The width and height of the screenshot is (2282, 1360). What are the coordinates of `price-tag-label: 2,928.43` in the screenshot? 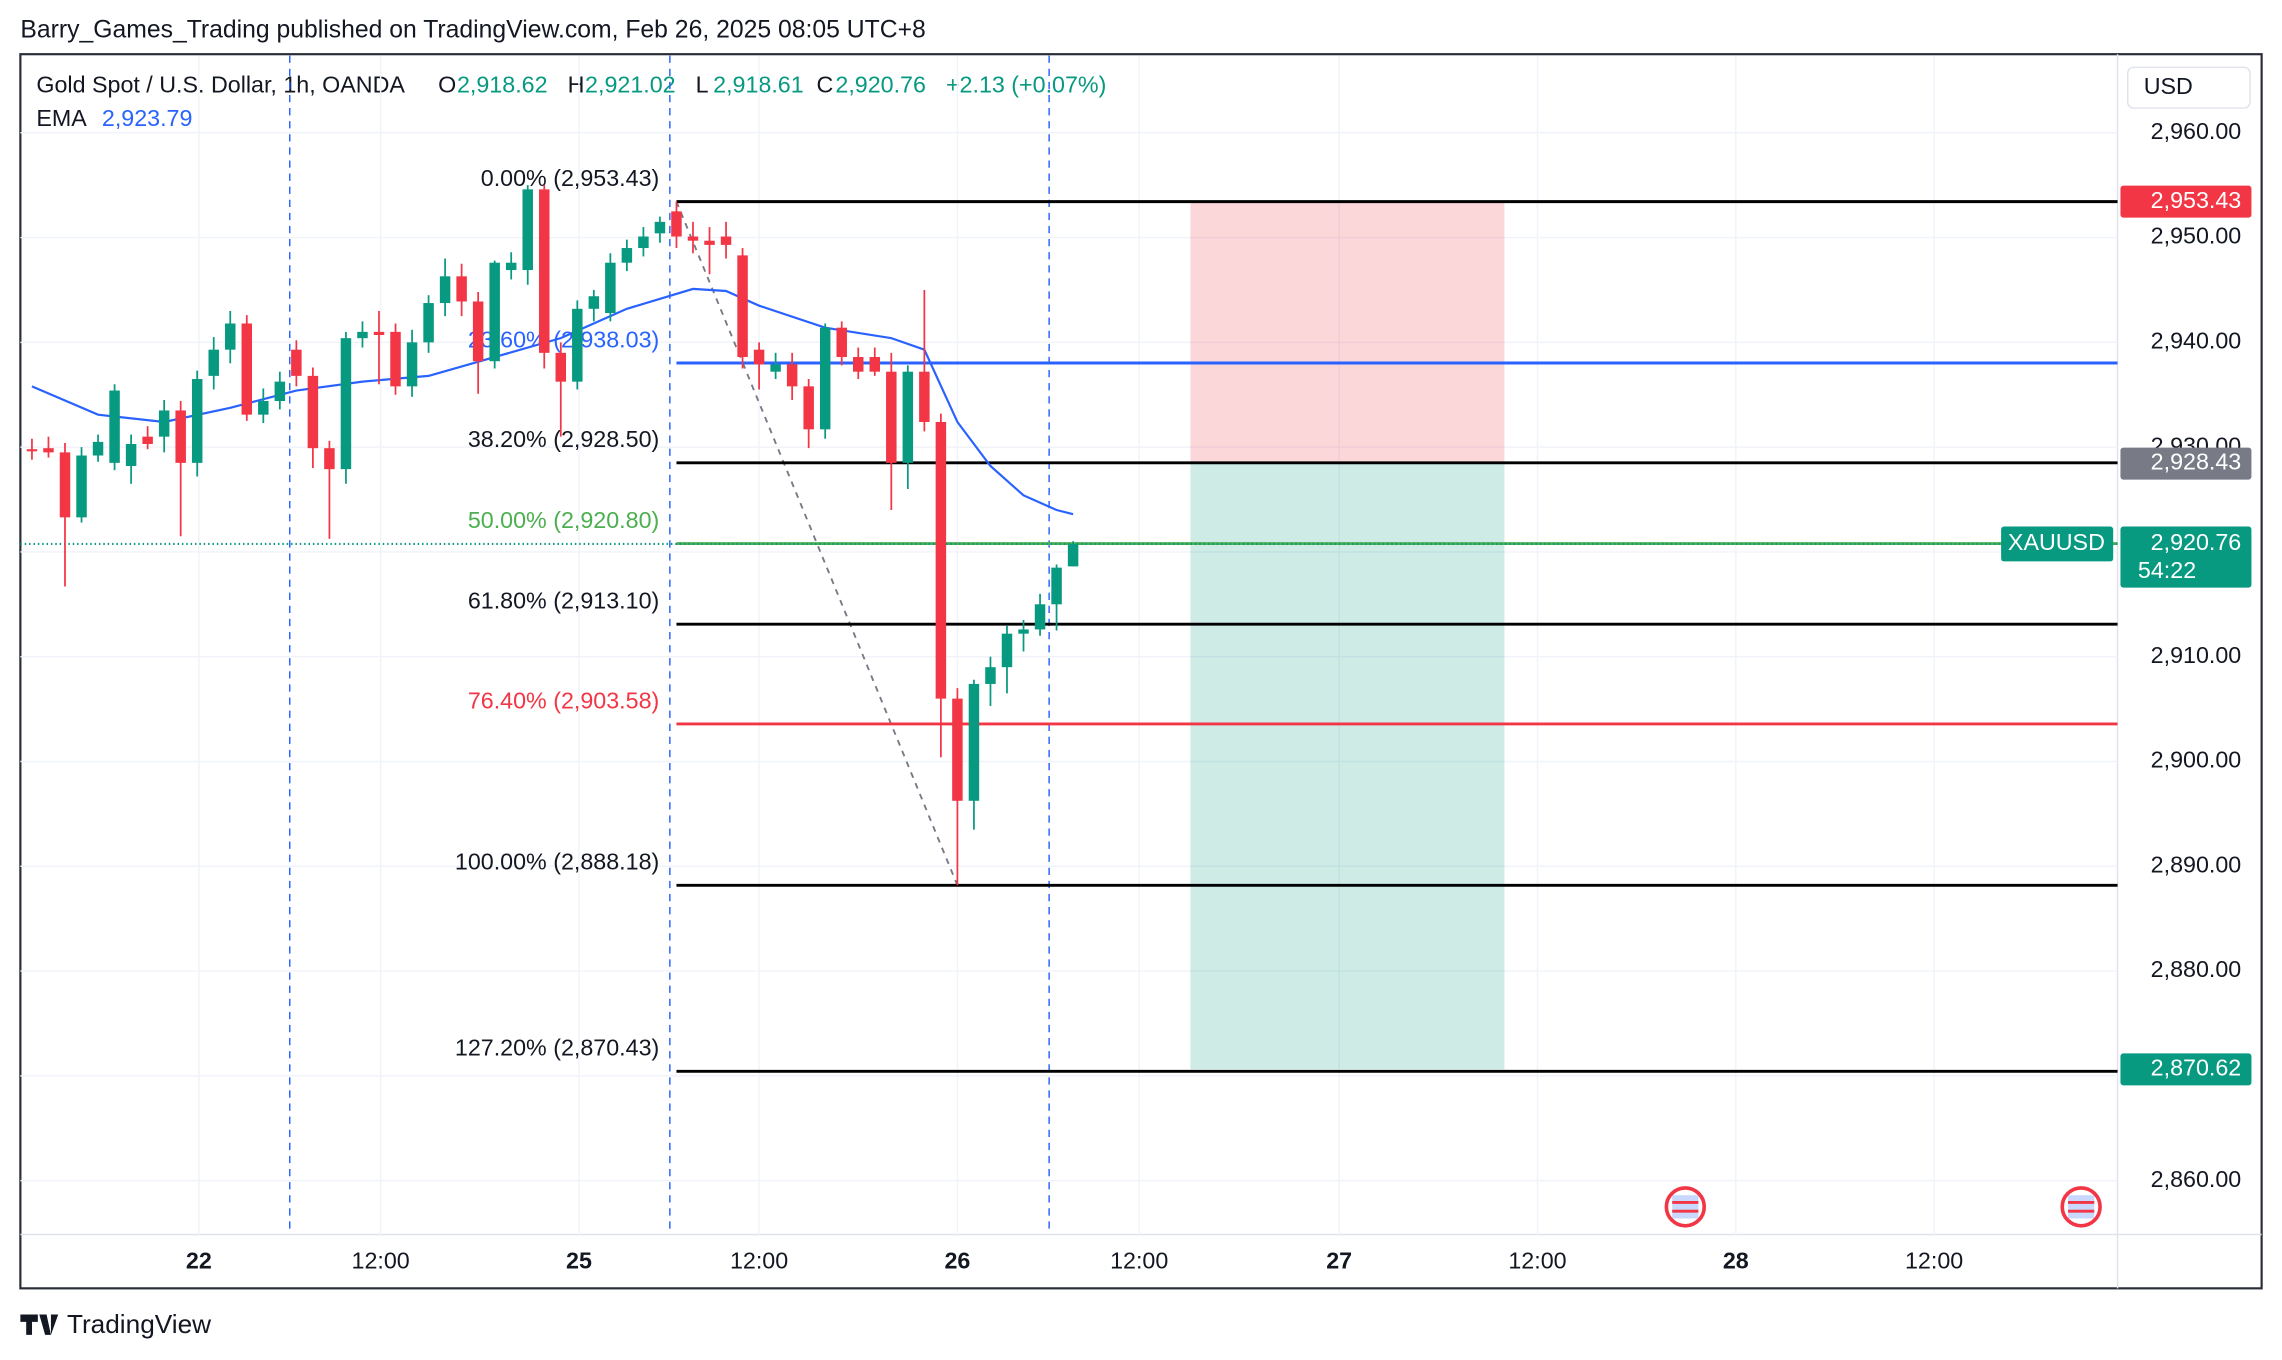 It's located at (2196, 462).